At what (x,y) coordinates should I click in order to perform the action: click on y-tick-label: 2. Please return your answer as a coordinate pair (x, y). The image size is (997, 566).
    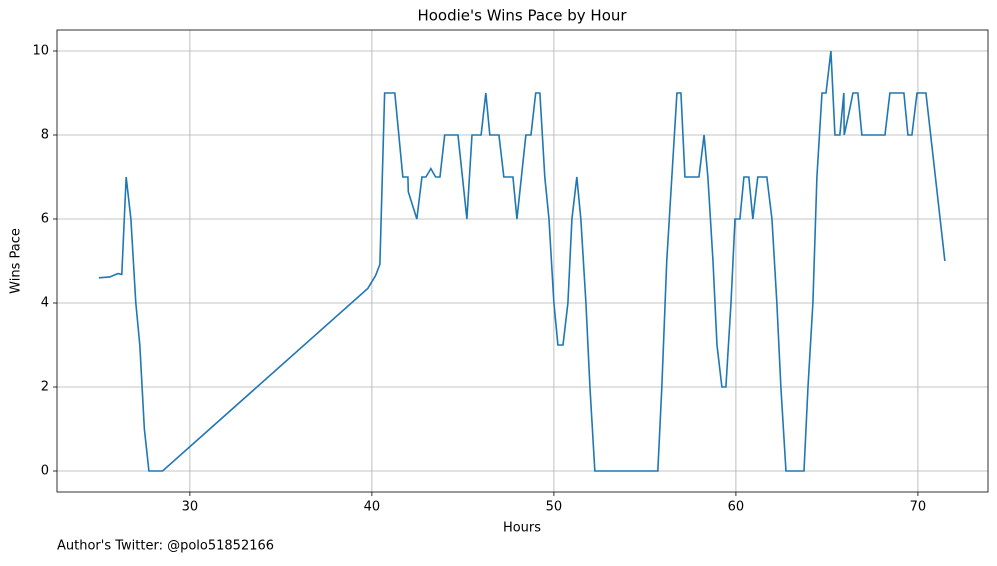
    Looking at the image, I should click on (45, 387).